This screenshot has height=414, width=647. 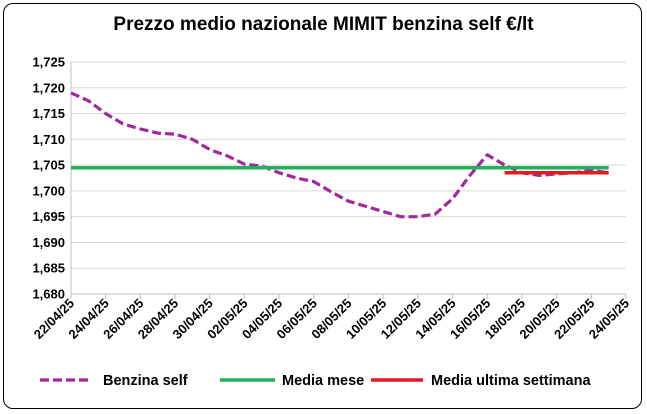 I want to click on y-tick-label: 1,695, so click(x=48, y=216).